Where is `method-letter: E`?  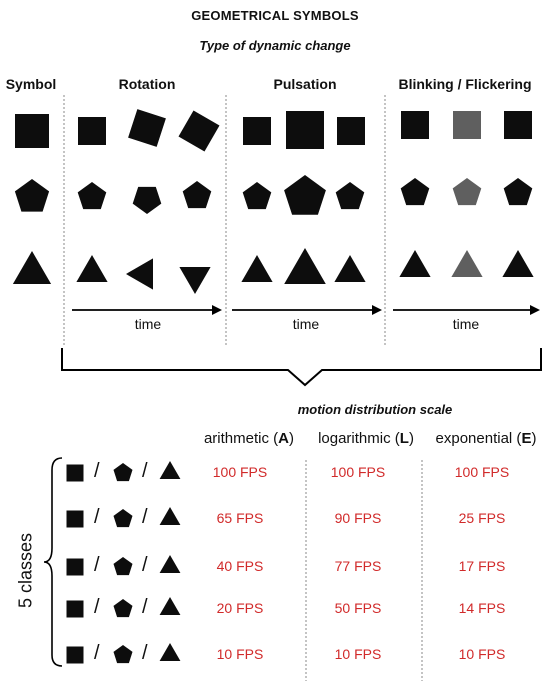 method-letter: E is located at coordinates (526, 438).